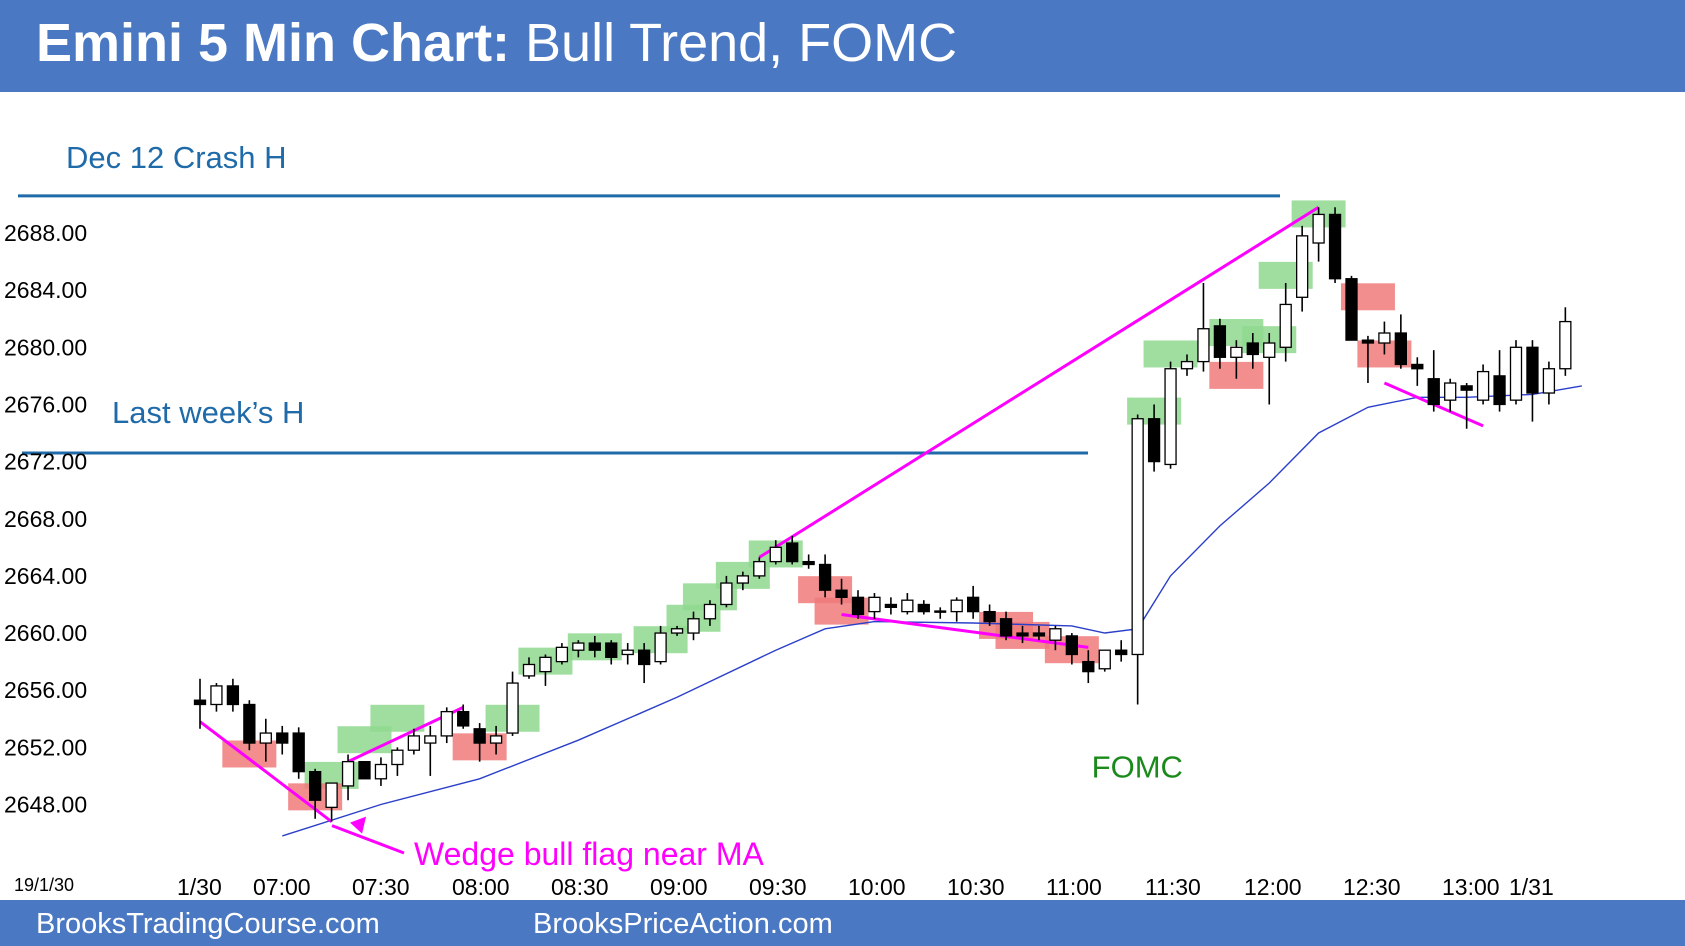  Describe the element at coordinates (358, 825) in the screenshot. I see `arrow-head-icon` at that location.